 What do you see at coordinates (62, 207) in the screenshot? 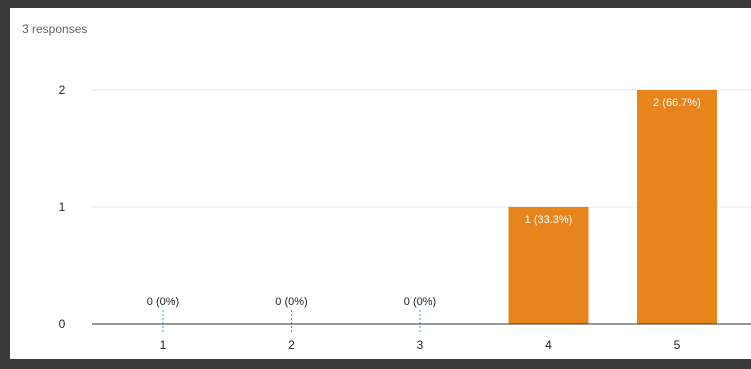
I see `y-tick-label: 1` at bounding box center [62, 207].